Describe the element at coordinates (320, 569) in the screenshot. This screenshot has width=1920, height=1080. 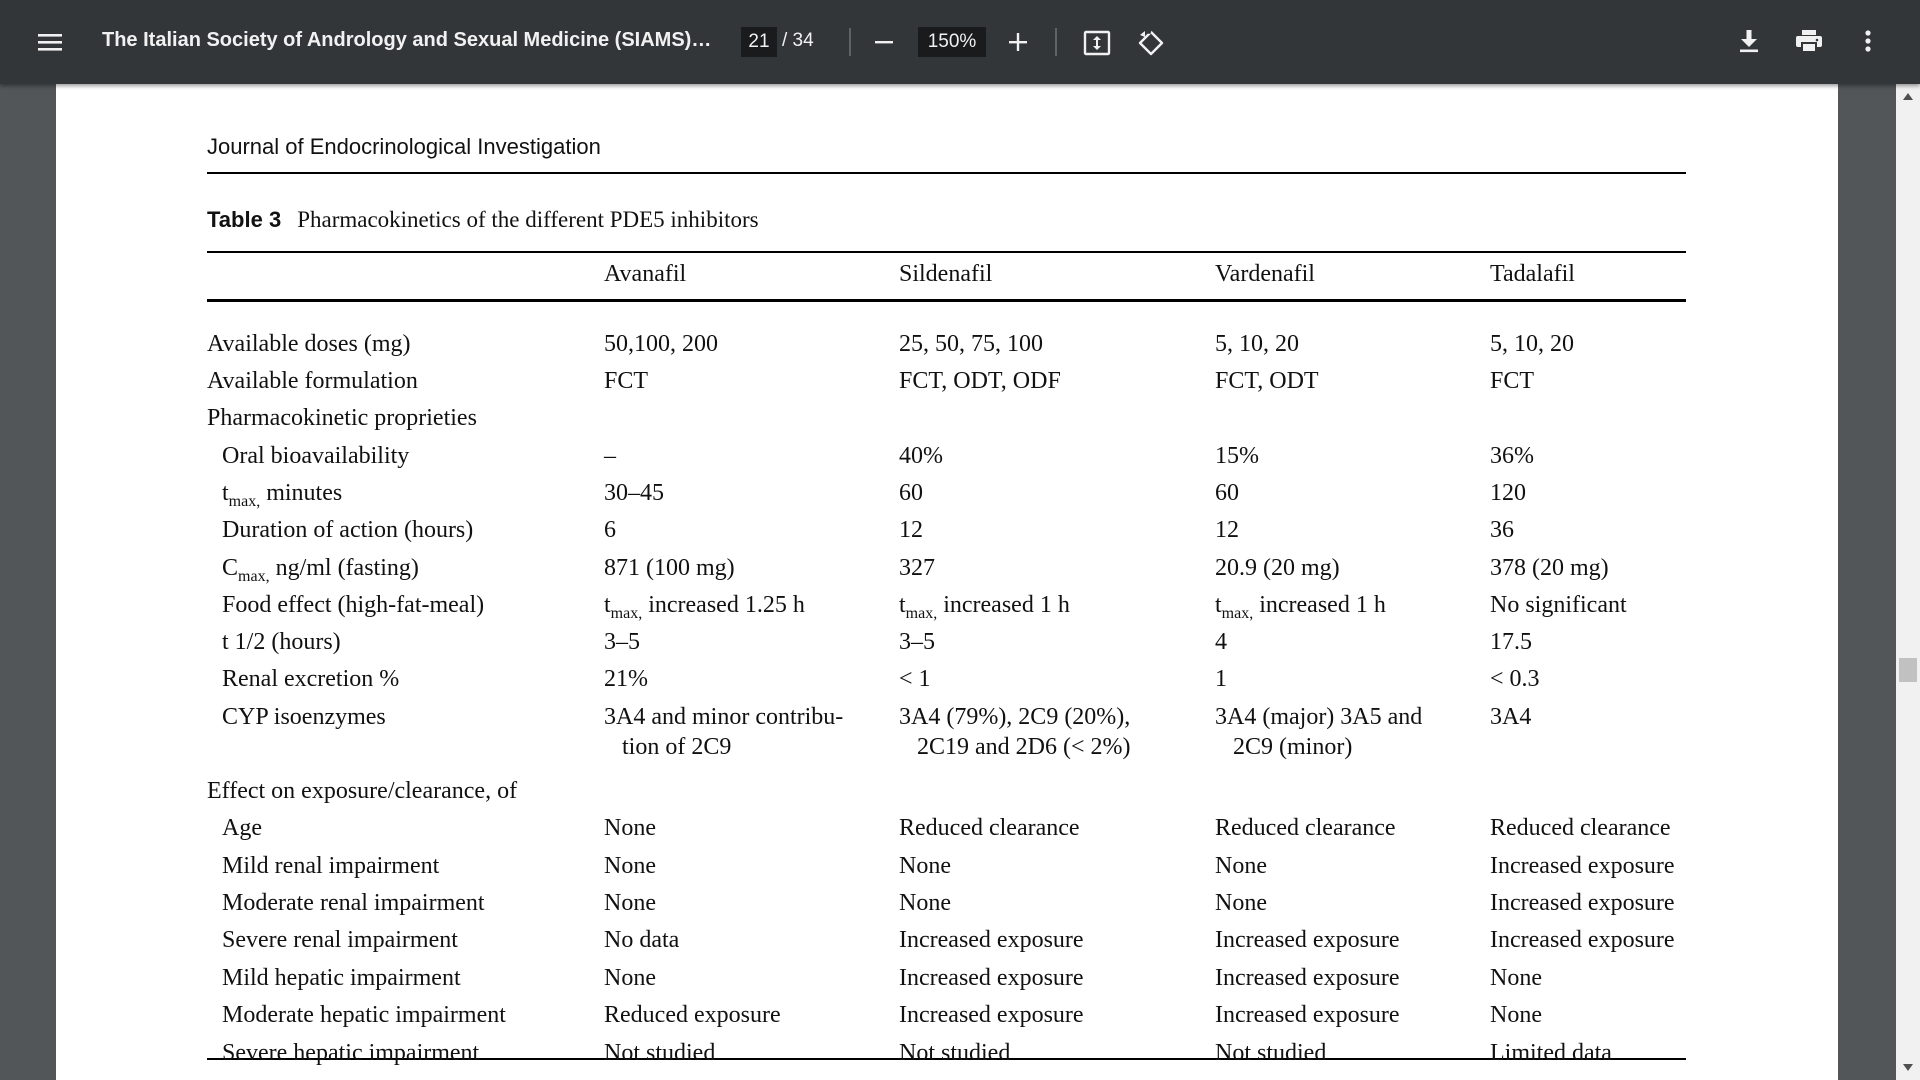
I see `row-label: Cmax, ng/ml (fasting)` at that location.